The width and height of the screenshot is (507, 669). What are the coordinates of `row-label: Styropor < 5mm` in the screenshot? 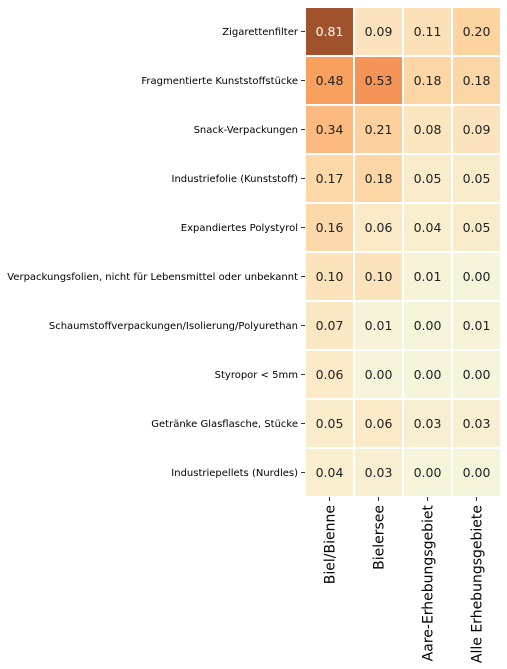 It's located at (256, 375).